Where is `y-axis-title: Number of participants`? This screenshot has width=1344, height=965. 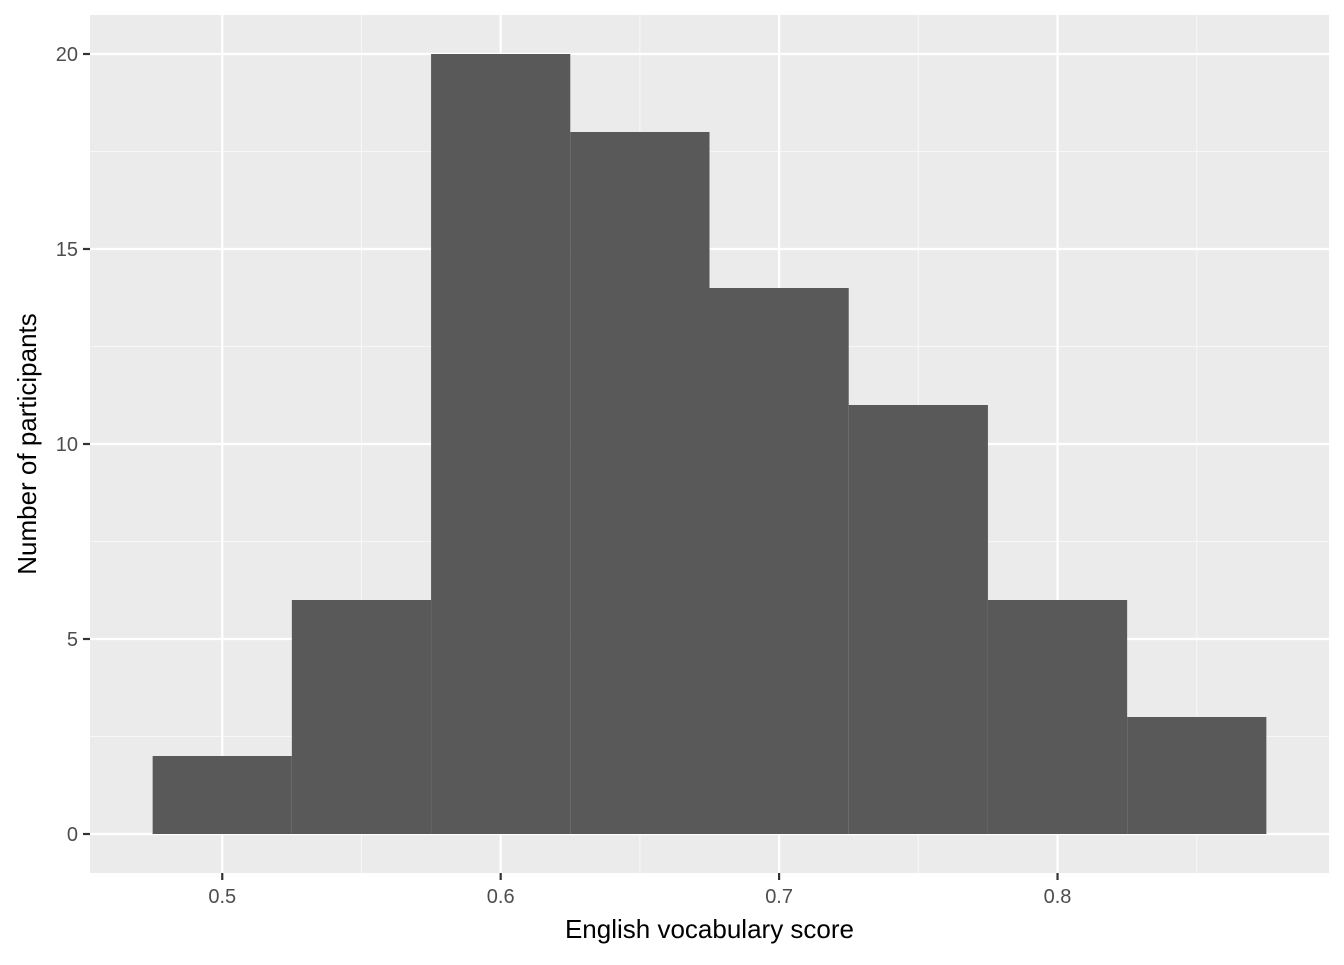 y-axis-title: Number of participants is located at coordinates (27, 444).